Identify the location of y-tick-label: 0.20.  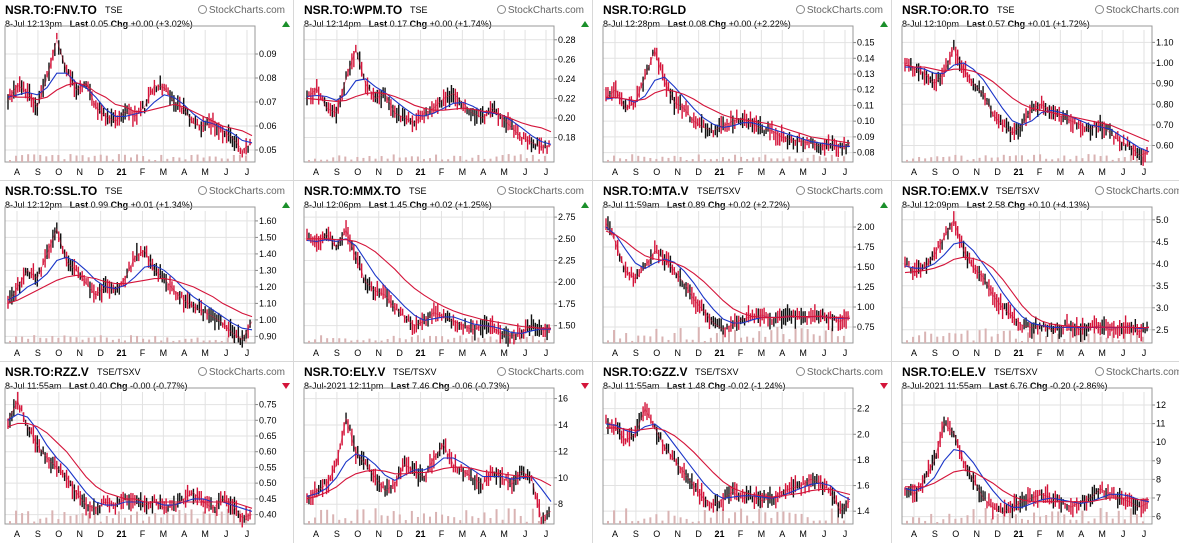
(567, 118).